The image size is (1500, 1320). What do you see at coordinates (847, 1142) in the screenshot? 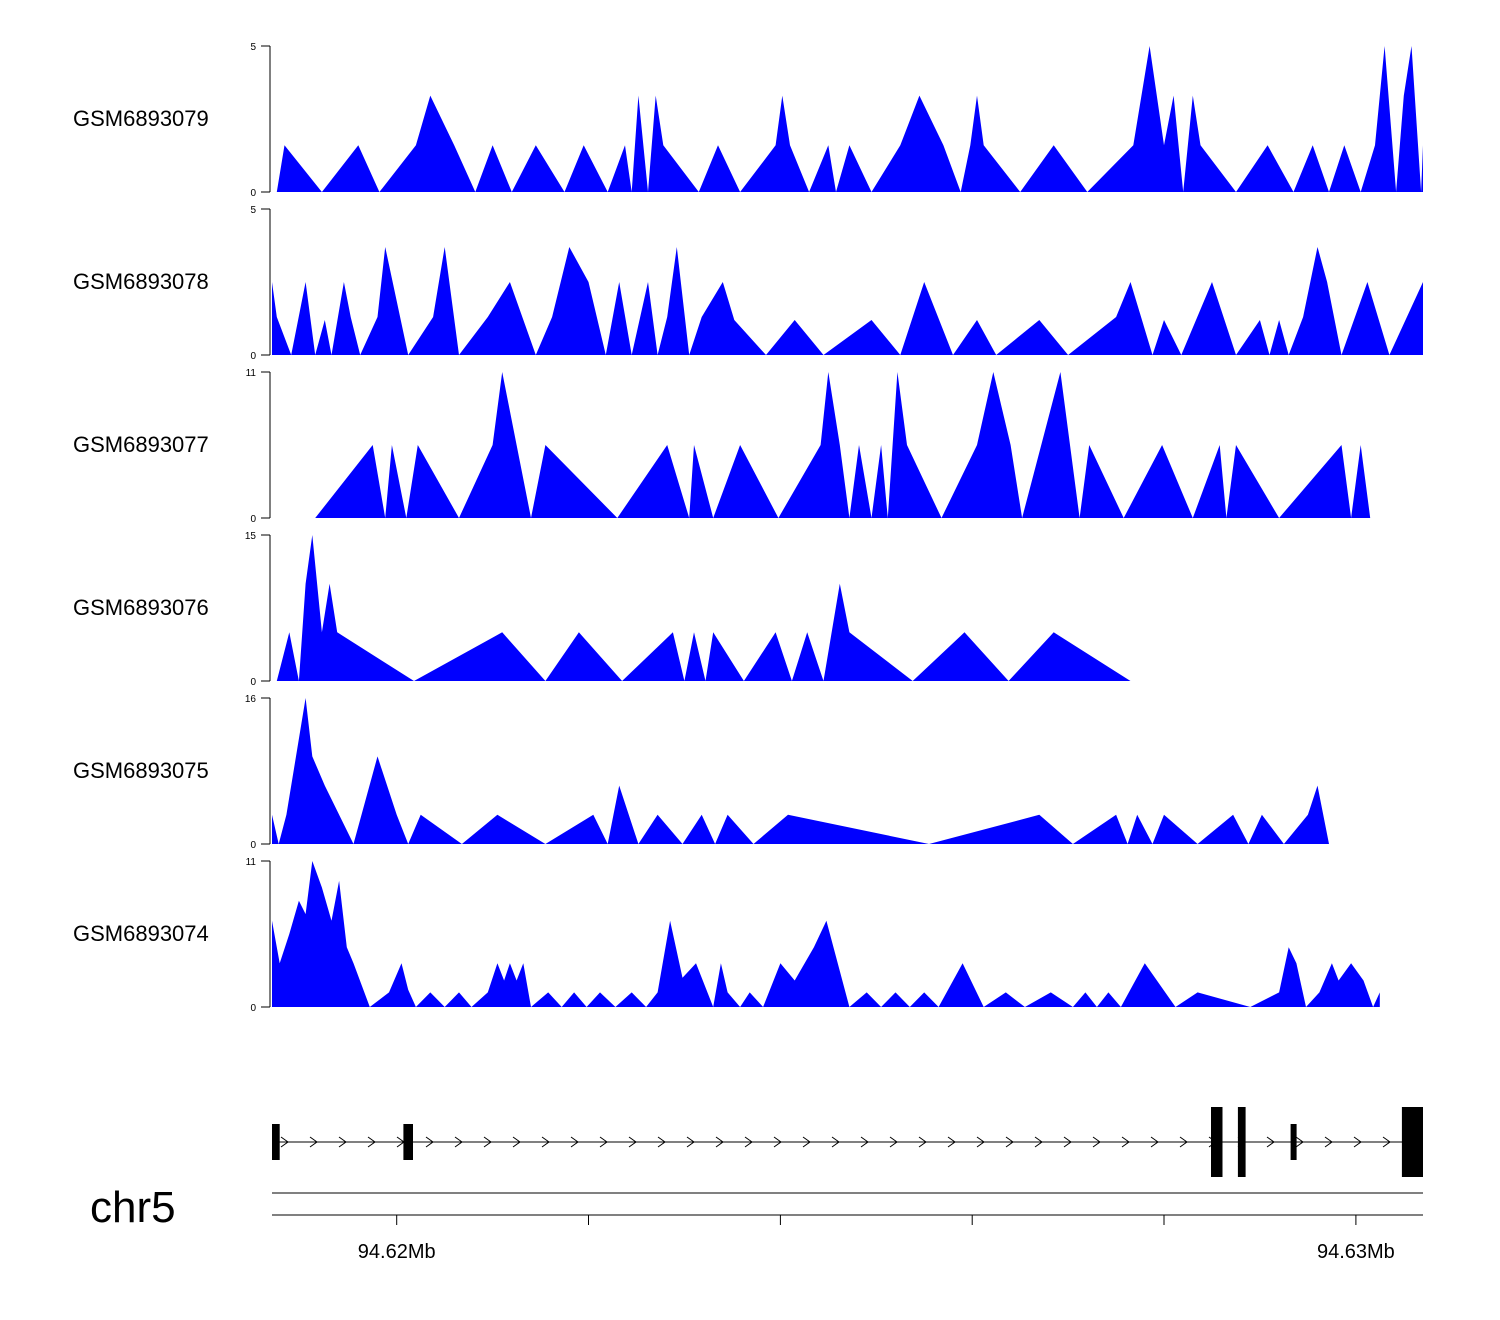
I see `gene-model-track` at bounding box center [847, 1142].